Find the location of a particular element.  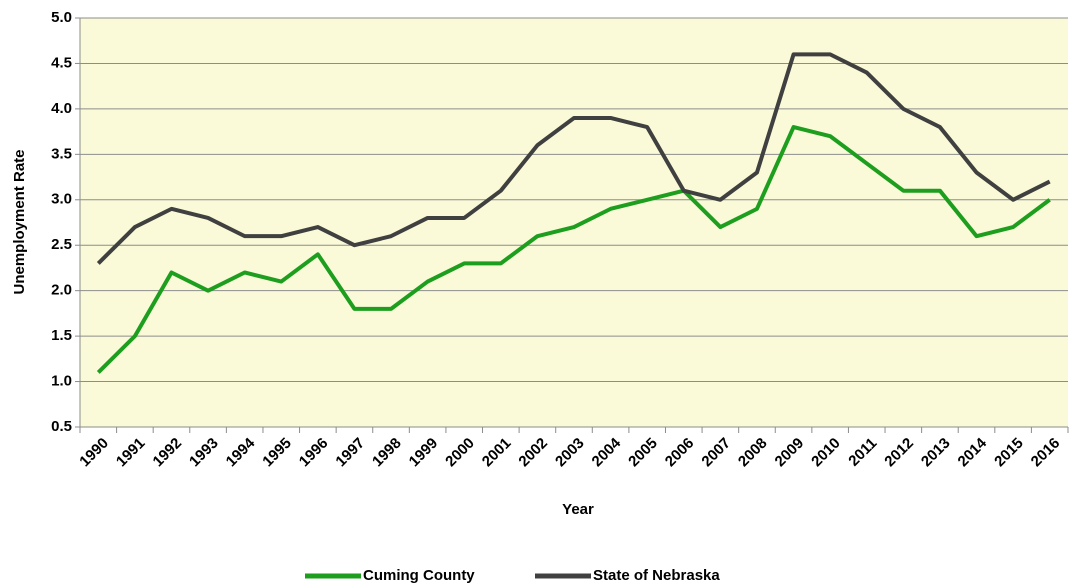

x-tick-label: 2000 is located at coordinates (460, 453).